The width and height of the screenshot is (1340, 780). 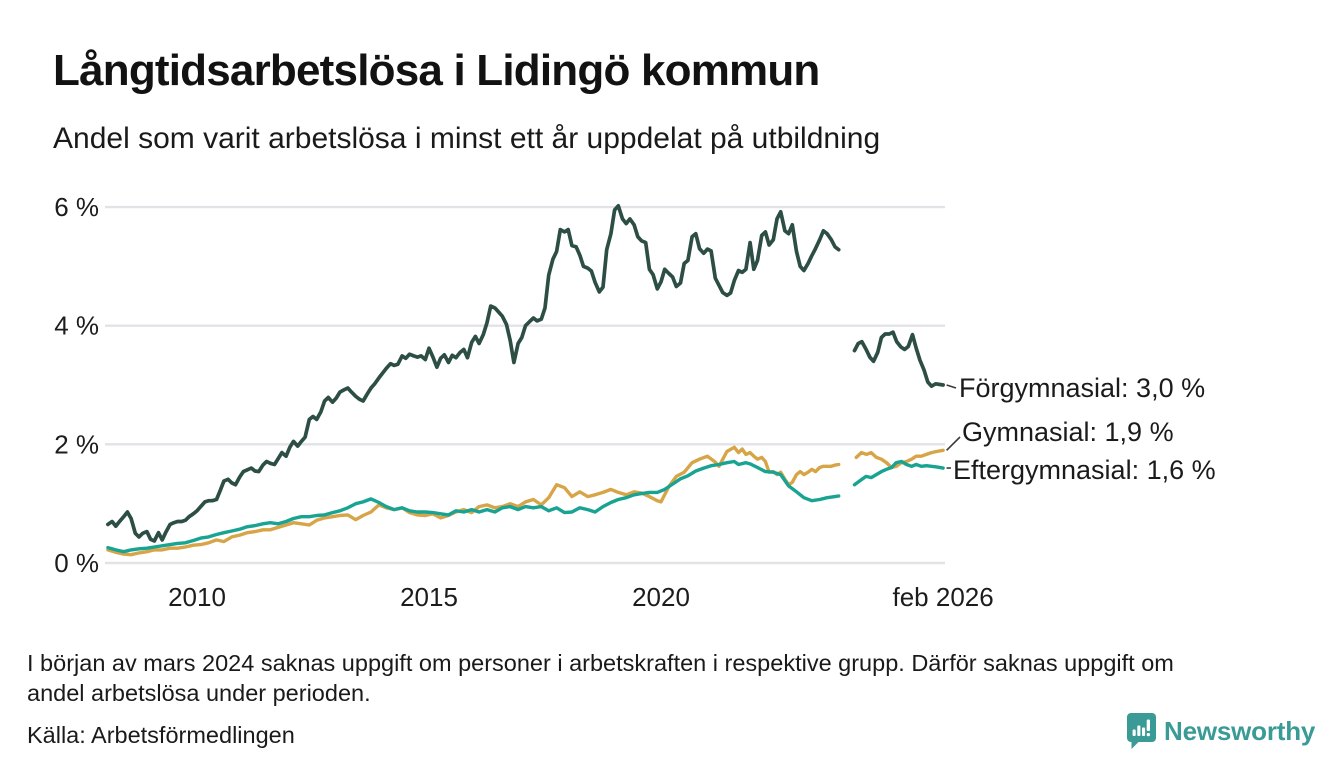 I want to click on series-end-label-eftergymnasial: Eftergymnasial: 1,6 %, so click(x=1084, y=470).